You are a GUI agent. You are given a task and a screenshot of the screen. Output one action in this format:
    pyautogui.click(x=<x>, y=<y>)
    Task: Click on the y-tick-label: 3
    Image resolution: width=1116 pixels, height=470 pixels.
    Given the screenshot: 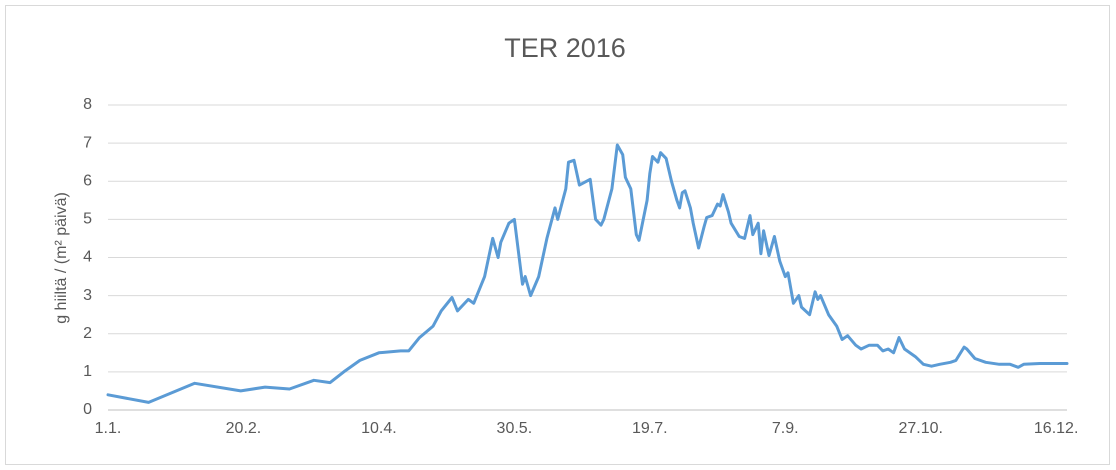 What is the action you would take?
    pyautogui.click(x=87, y=295)
    